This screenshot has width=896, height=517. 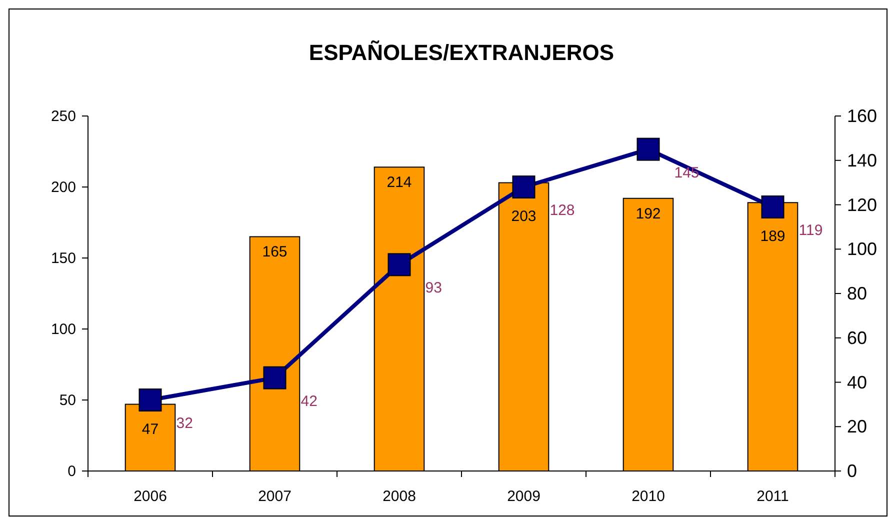 I want to click on data-label: 192, so click(x=648, y=213).